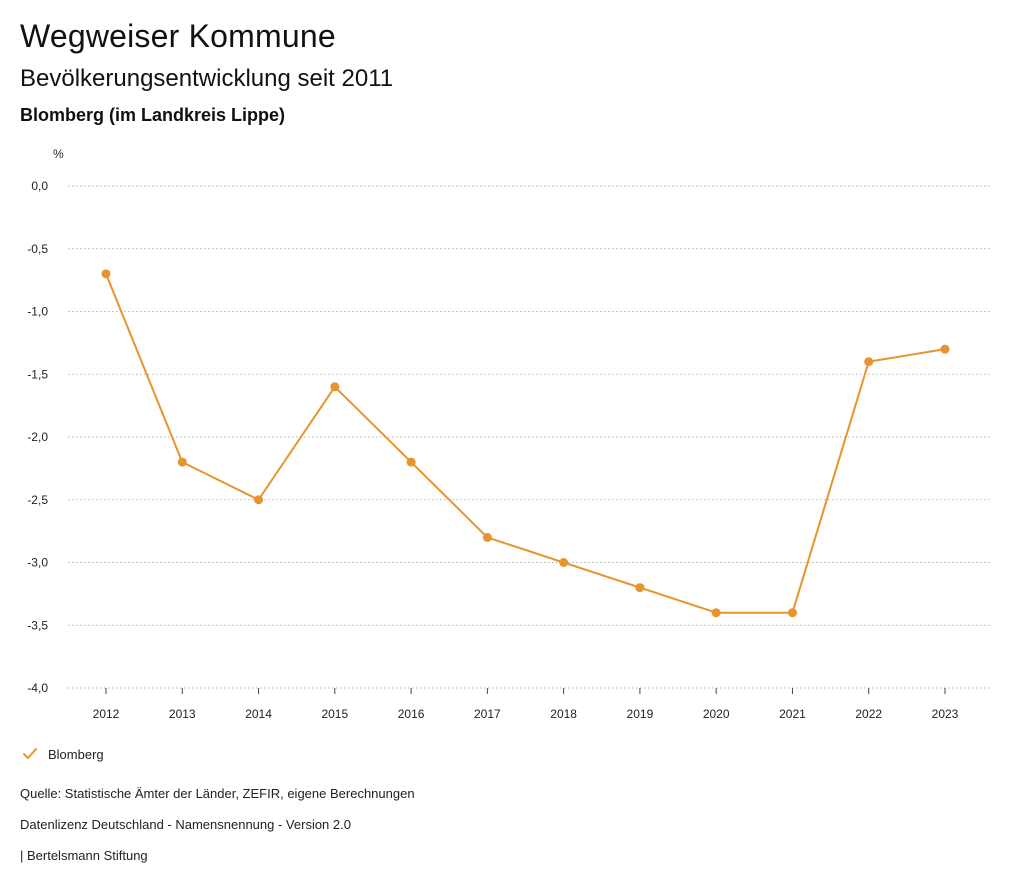 Image resolution: width=1024 pixels, height=888 pixels. I want to click on x-tick-label: 2014, so click(258, 714).